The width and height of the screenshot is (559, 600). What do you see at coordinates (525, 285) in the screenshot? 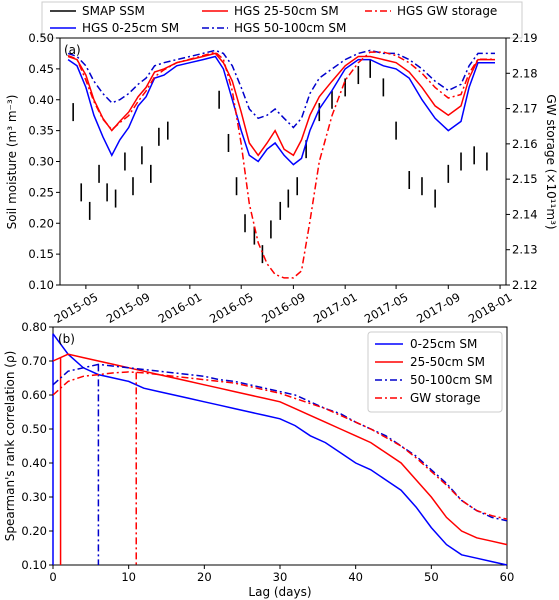
I see `y2-tick-label: 2.12` at bounding box center [525, 285].